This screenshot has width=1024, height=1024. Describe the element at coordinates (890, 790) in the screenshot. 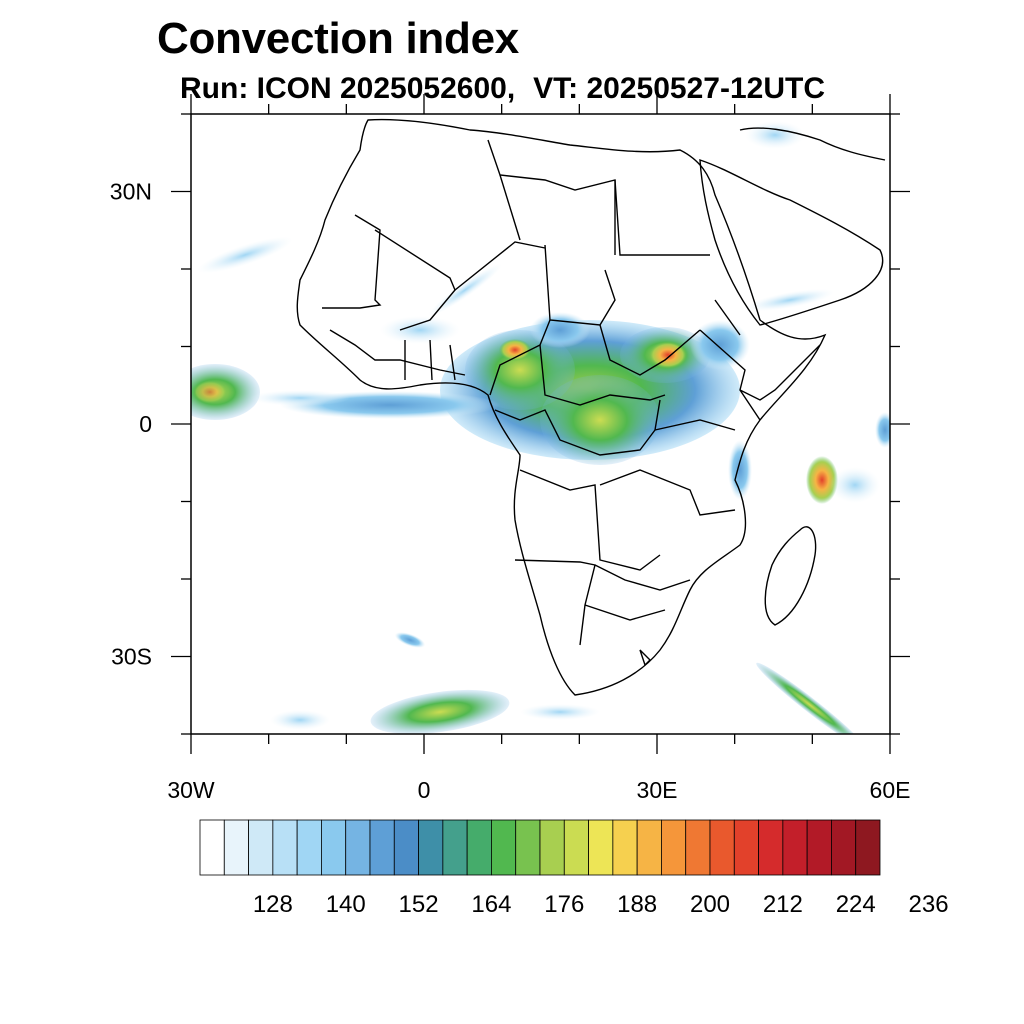

I see `x-tick-label: 60E` at that location.